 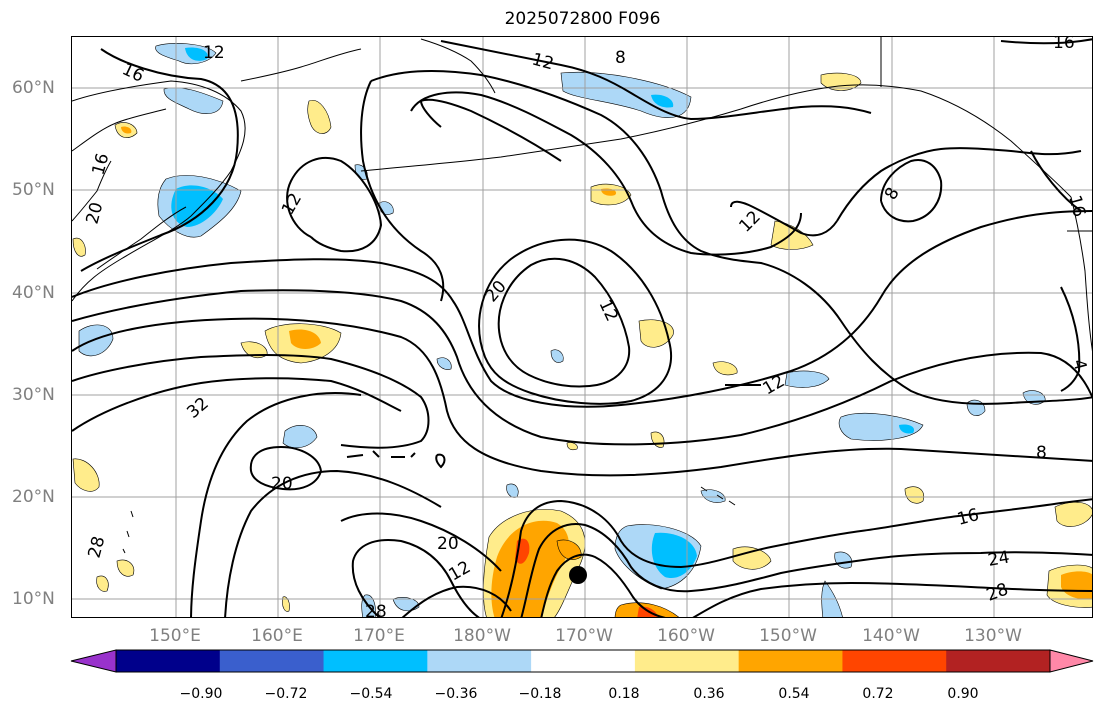 I want to click on colorbar-tick-label: −0.18, so click(x=540, y=694).